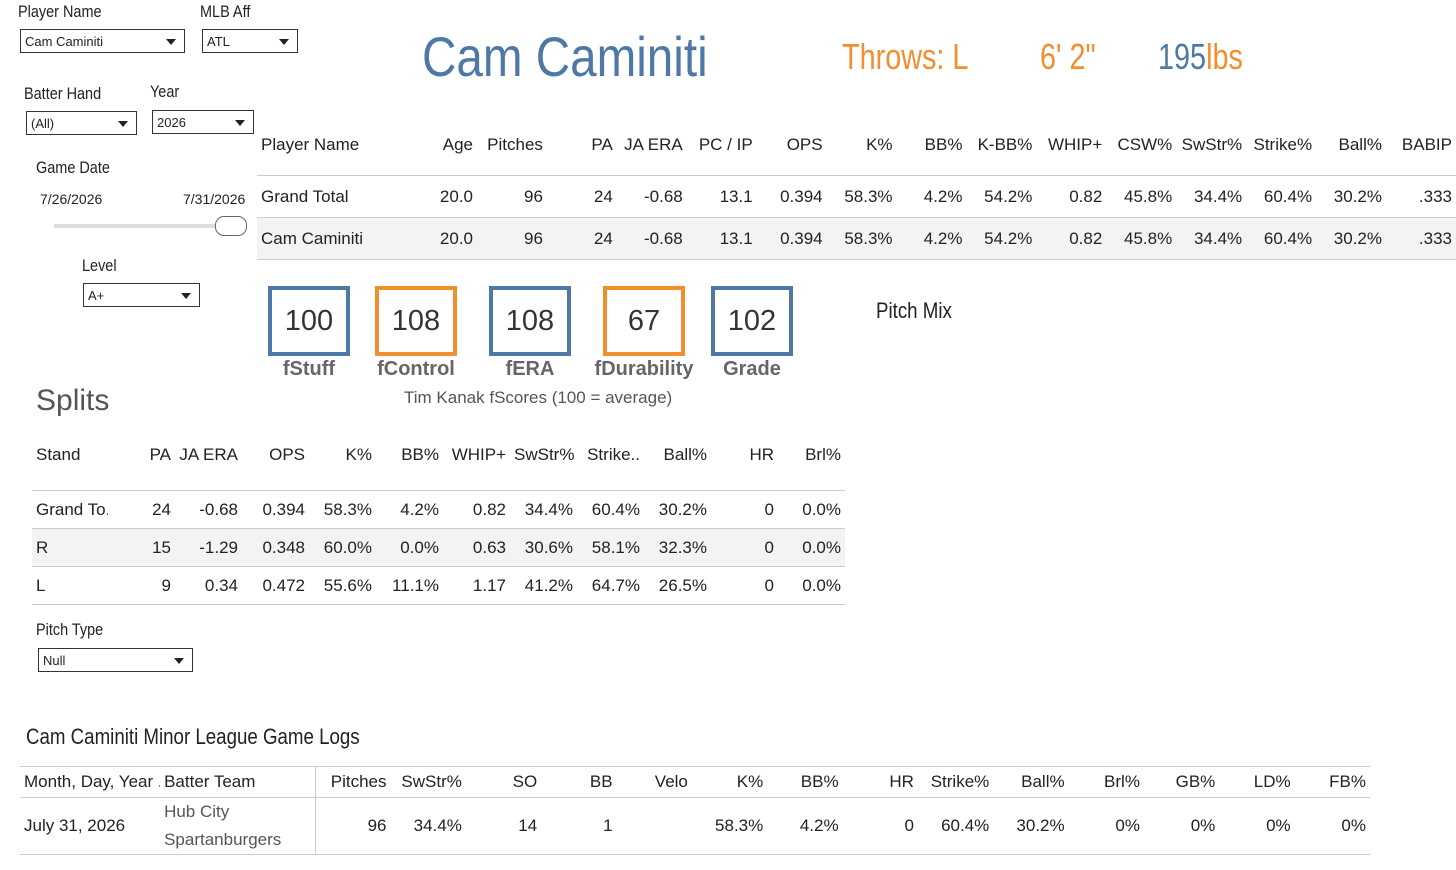  Describe the element at coordinates (610, 547) in the screenshot. I see `table-cell: 58.1%` at that location.